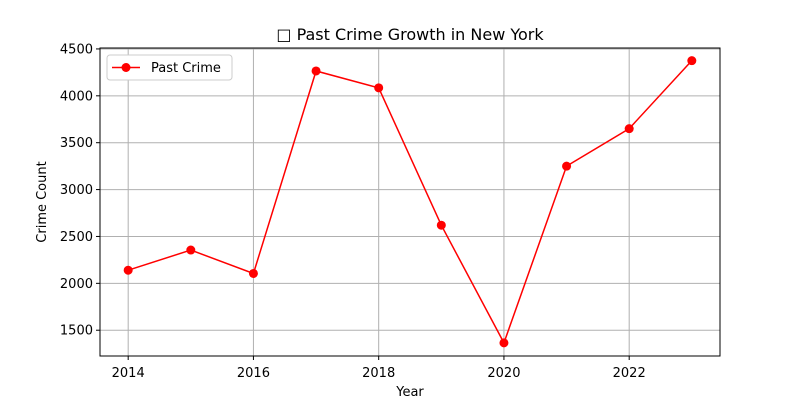 The width and height of the screenshot is (800, 404). I want to click on x-axis-ticks: 2014 2016 2018 2020 2022, so click(379, 368).